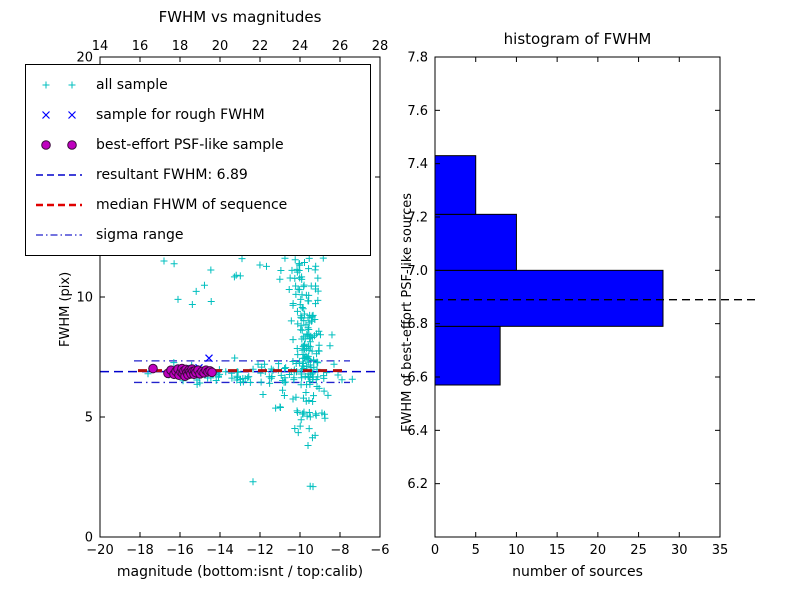 This screenshot has width=800, height=600. Describe the element at coordinates (182, 372) in the screenshot. I see `series-psf-like` at that location.